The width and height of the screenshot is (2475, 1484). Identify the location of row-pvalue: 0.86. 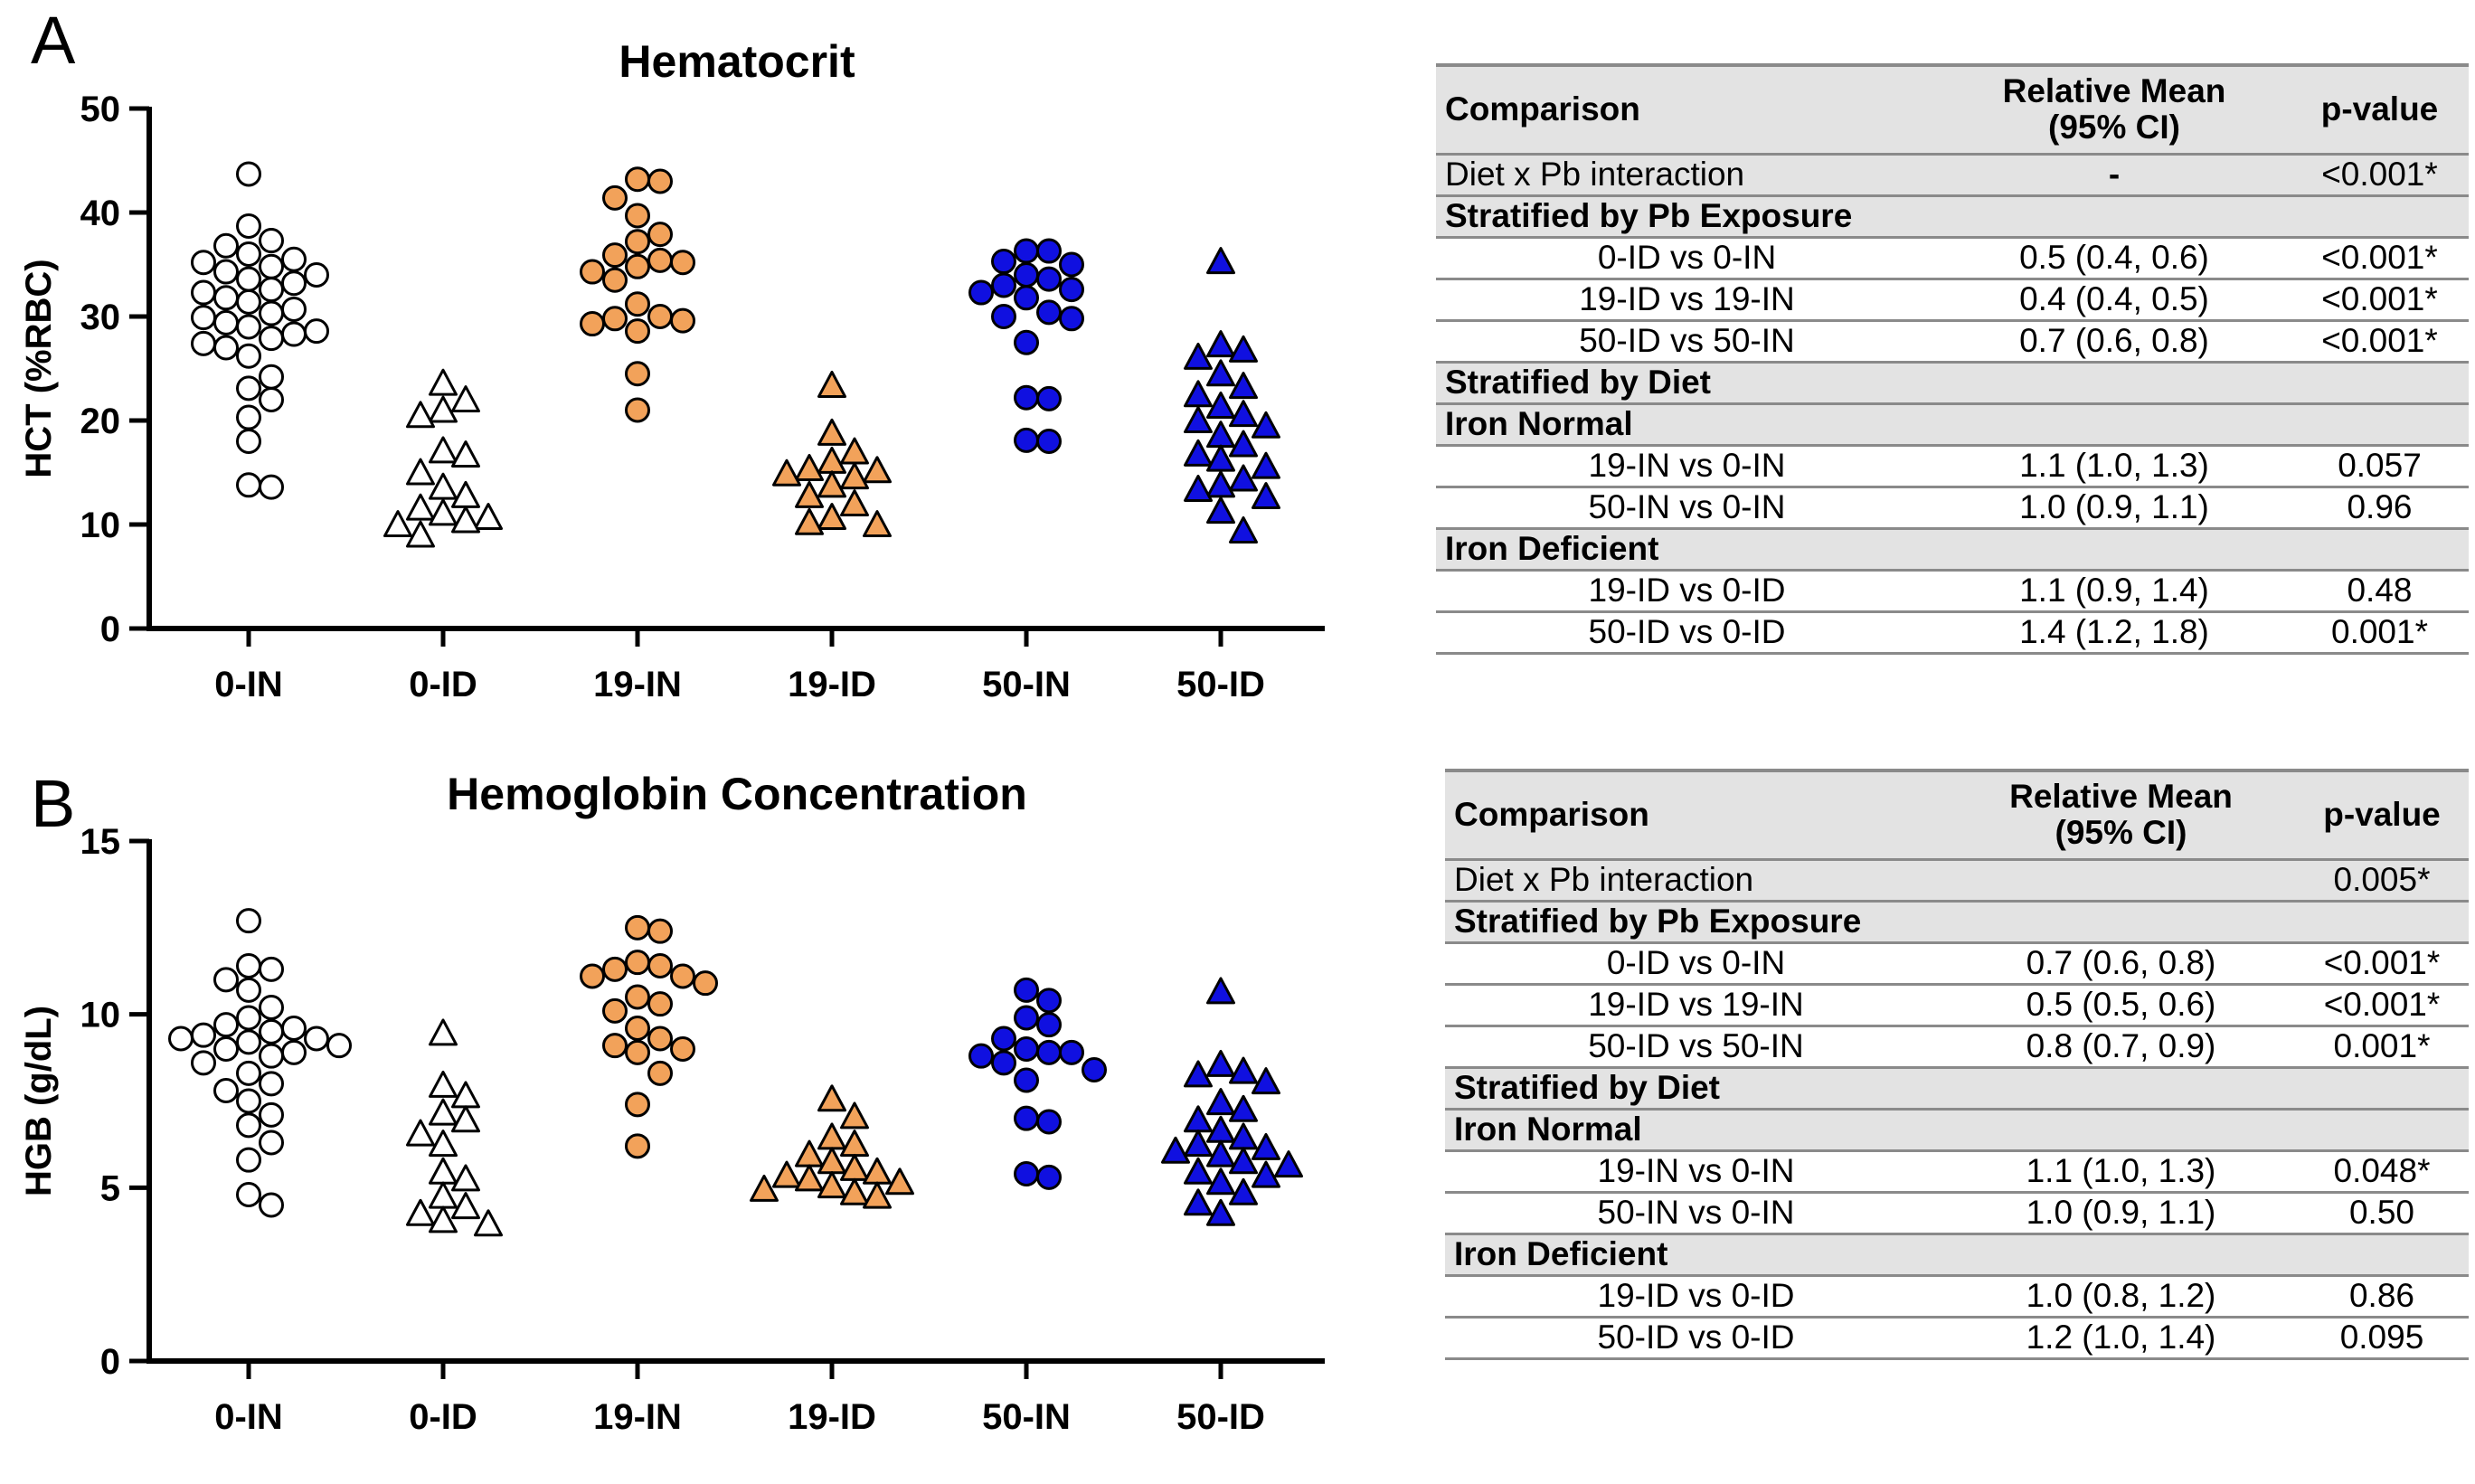
(2382, 1297).